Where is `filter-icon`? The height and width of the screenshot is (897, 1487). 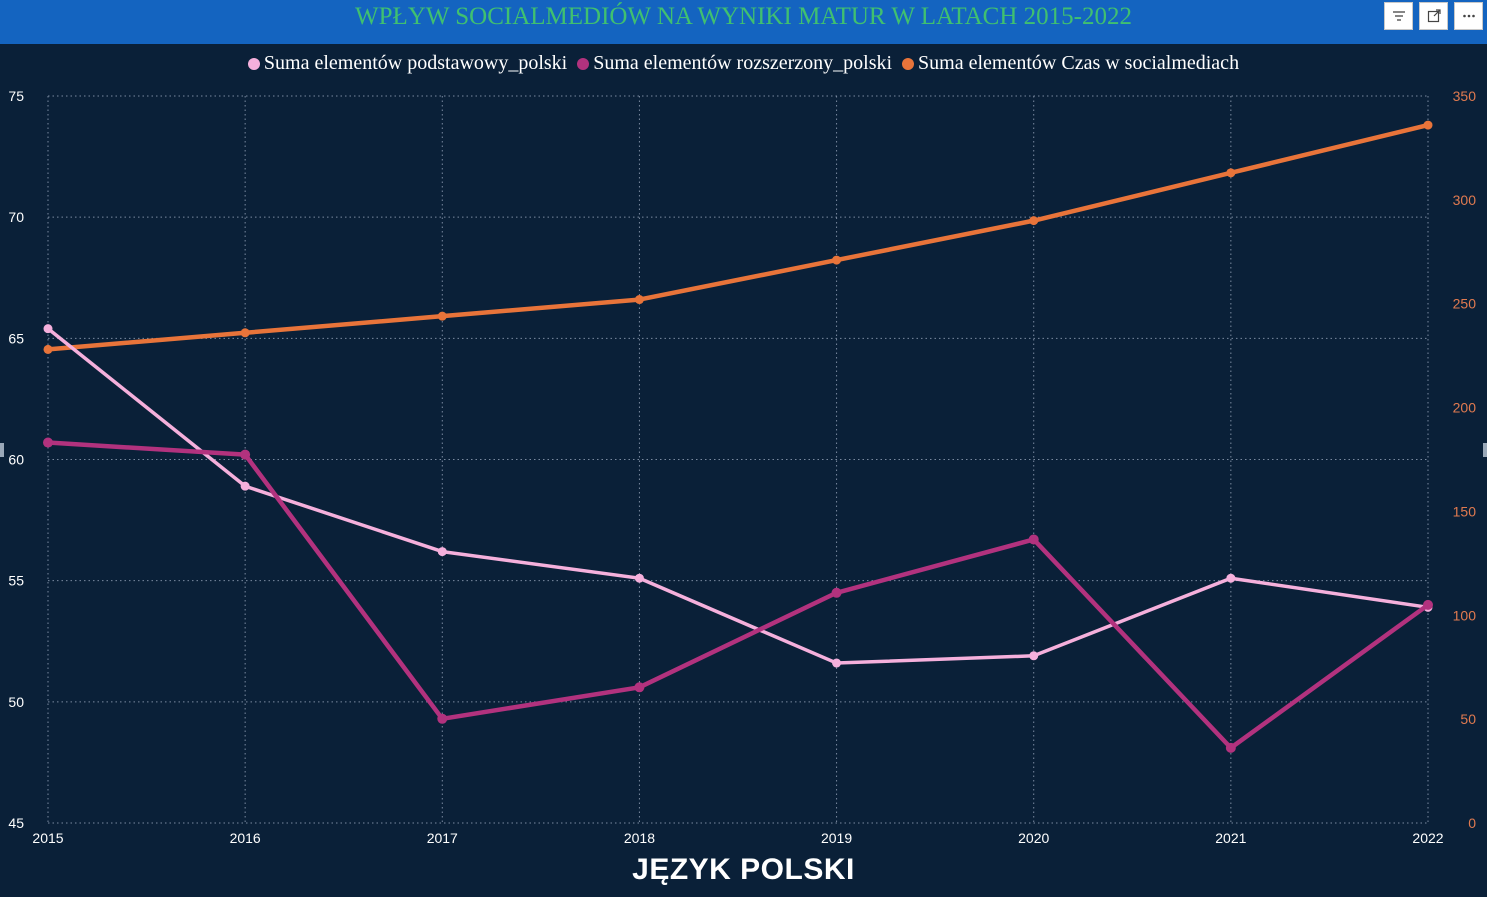 filter-icon is located at coordinates (1398, 16).